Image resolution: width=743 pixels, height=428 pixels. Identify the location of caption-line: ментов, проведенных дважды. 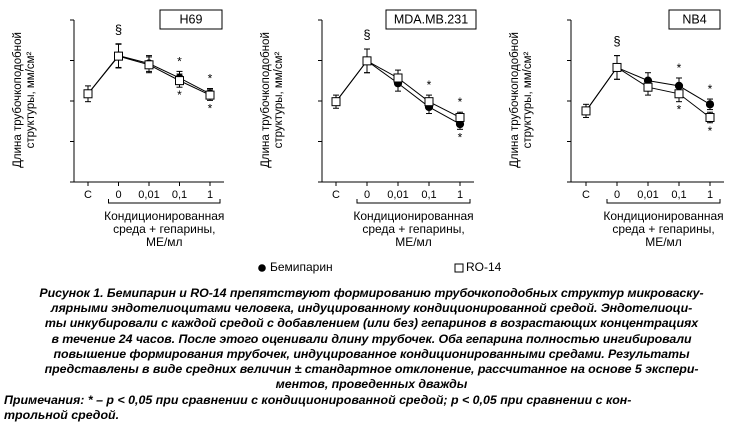
(371, 384).